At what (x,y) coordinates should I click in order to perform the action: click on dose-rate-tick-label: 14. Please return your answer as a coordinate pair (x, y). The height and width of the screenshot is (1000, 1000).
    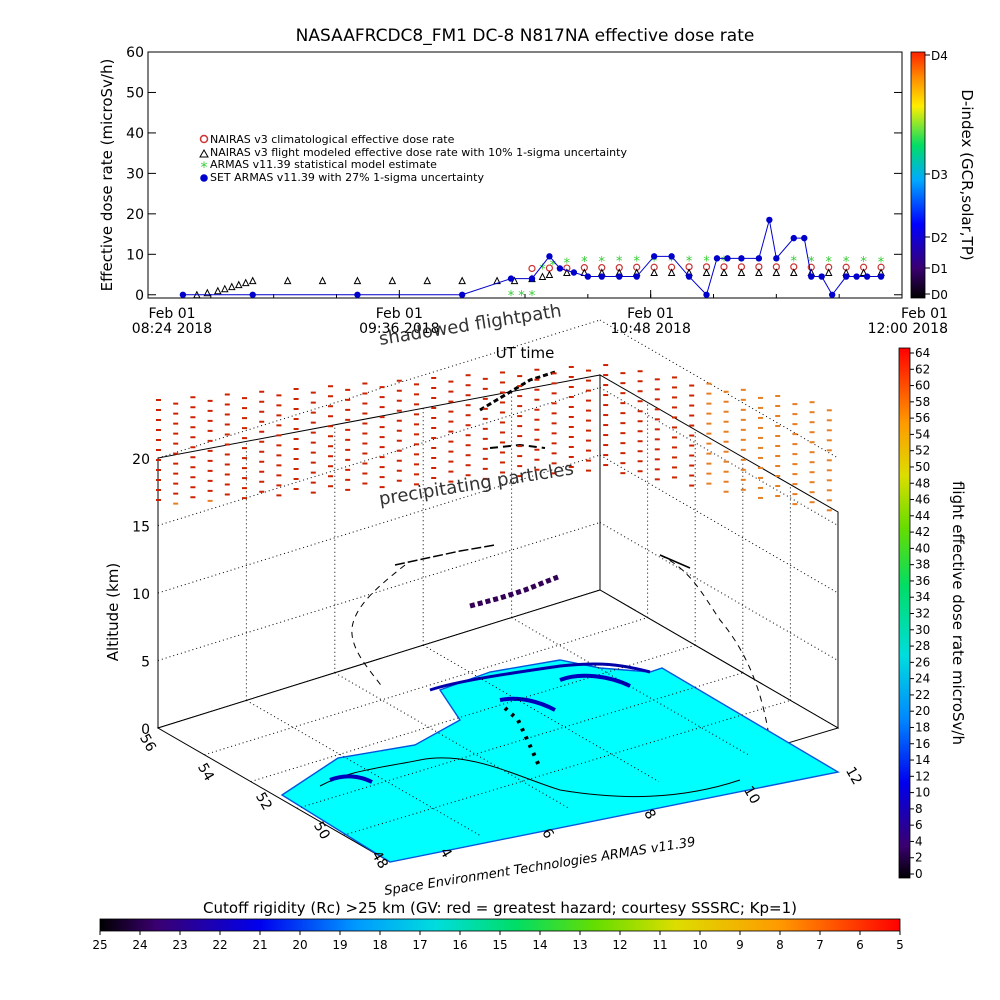
    Looking at the image, I should click on (922, 760).